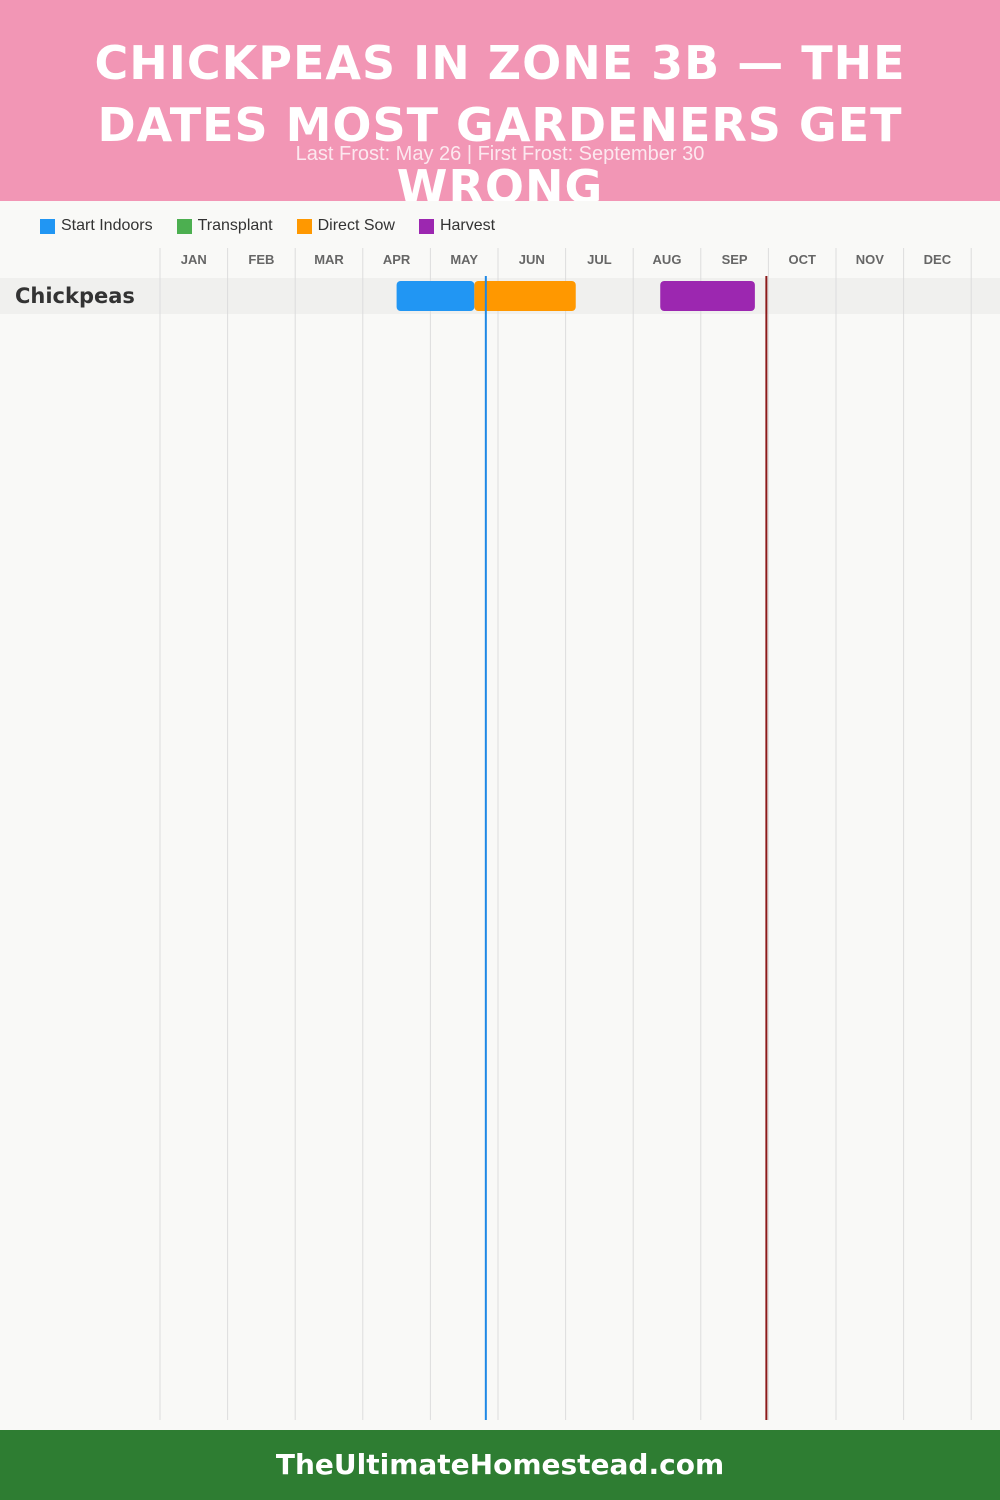  Describe the element at coordinates (75, 296) in the screenshot. I see `crop-label-chickpeas: Chickpeas` at that location.